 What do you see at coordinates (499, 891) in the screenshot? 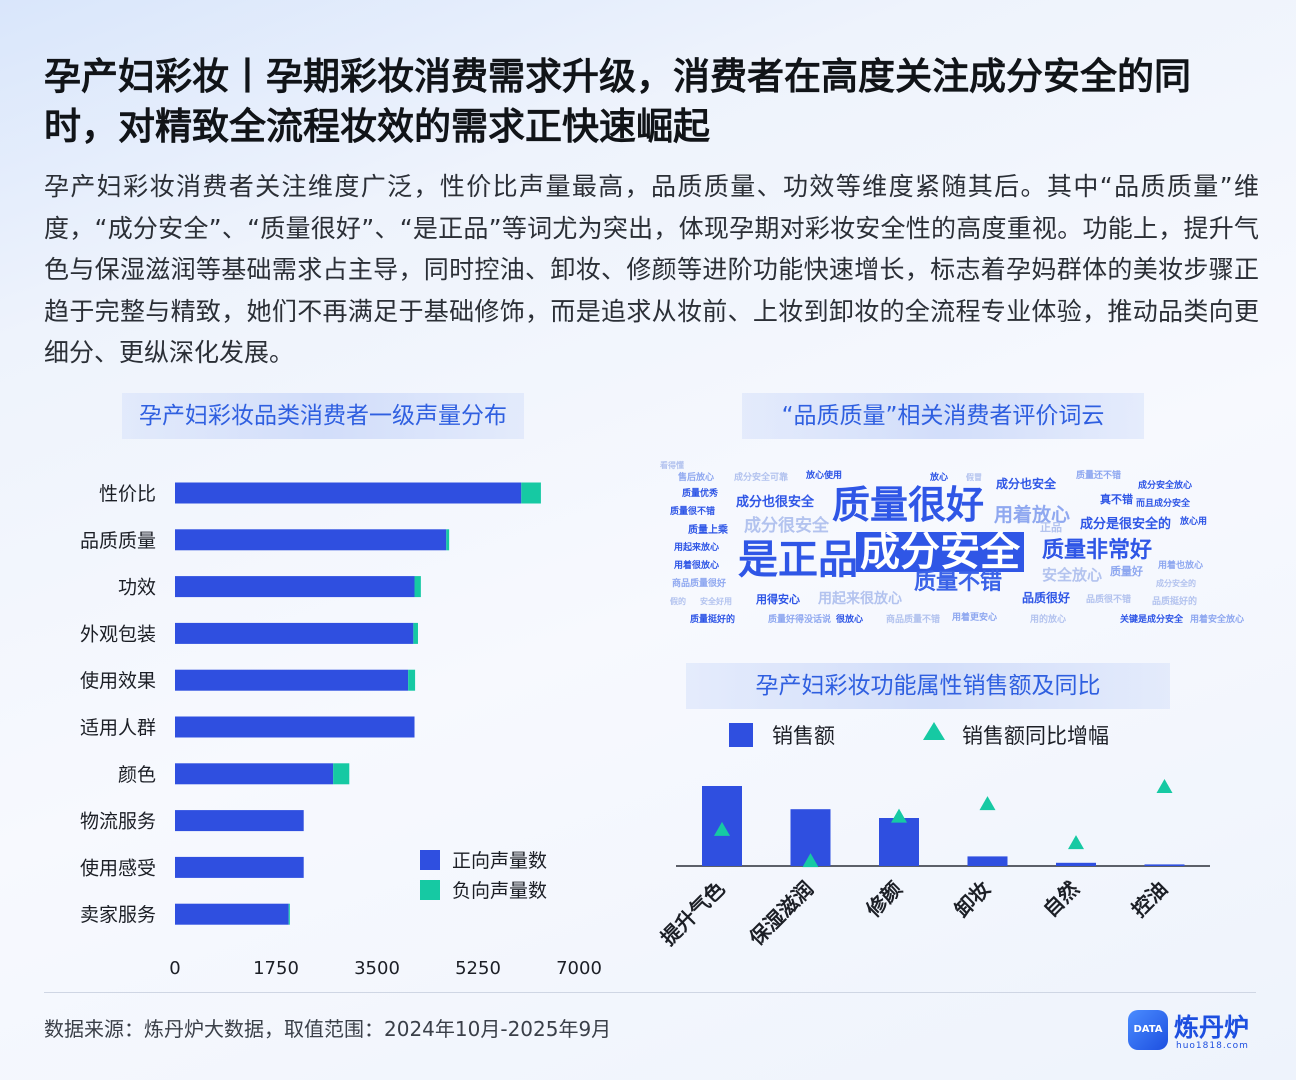
I see `legend-label: 负向声量数` at bounding box center [499, 891].